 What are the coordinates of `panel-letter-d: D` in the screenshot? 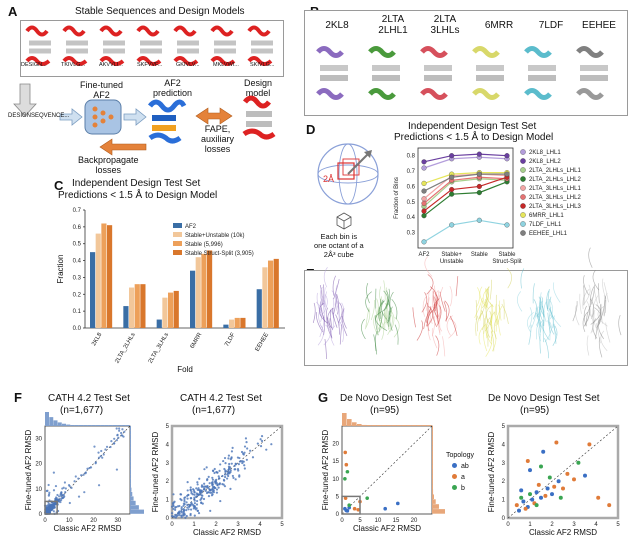 It's located at (311, 129).